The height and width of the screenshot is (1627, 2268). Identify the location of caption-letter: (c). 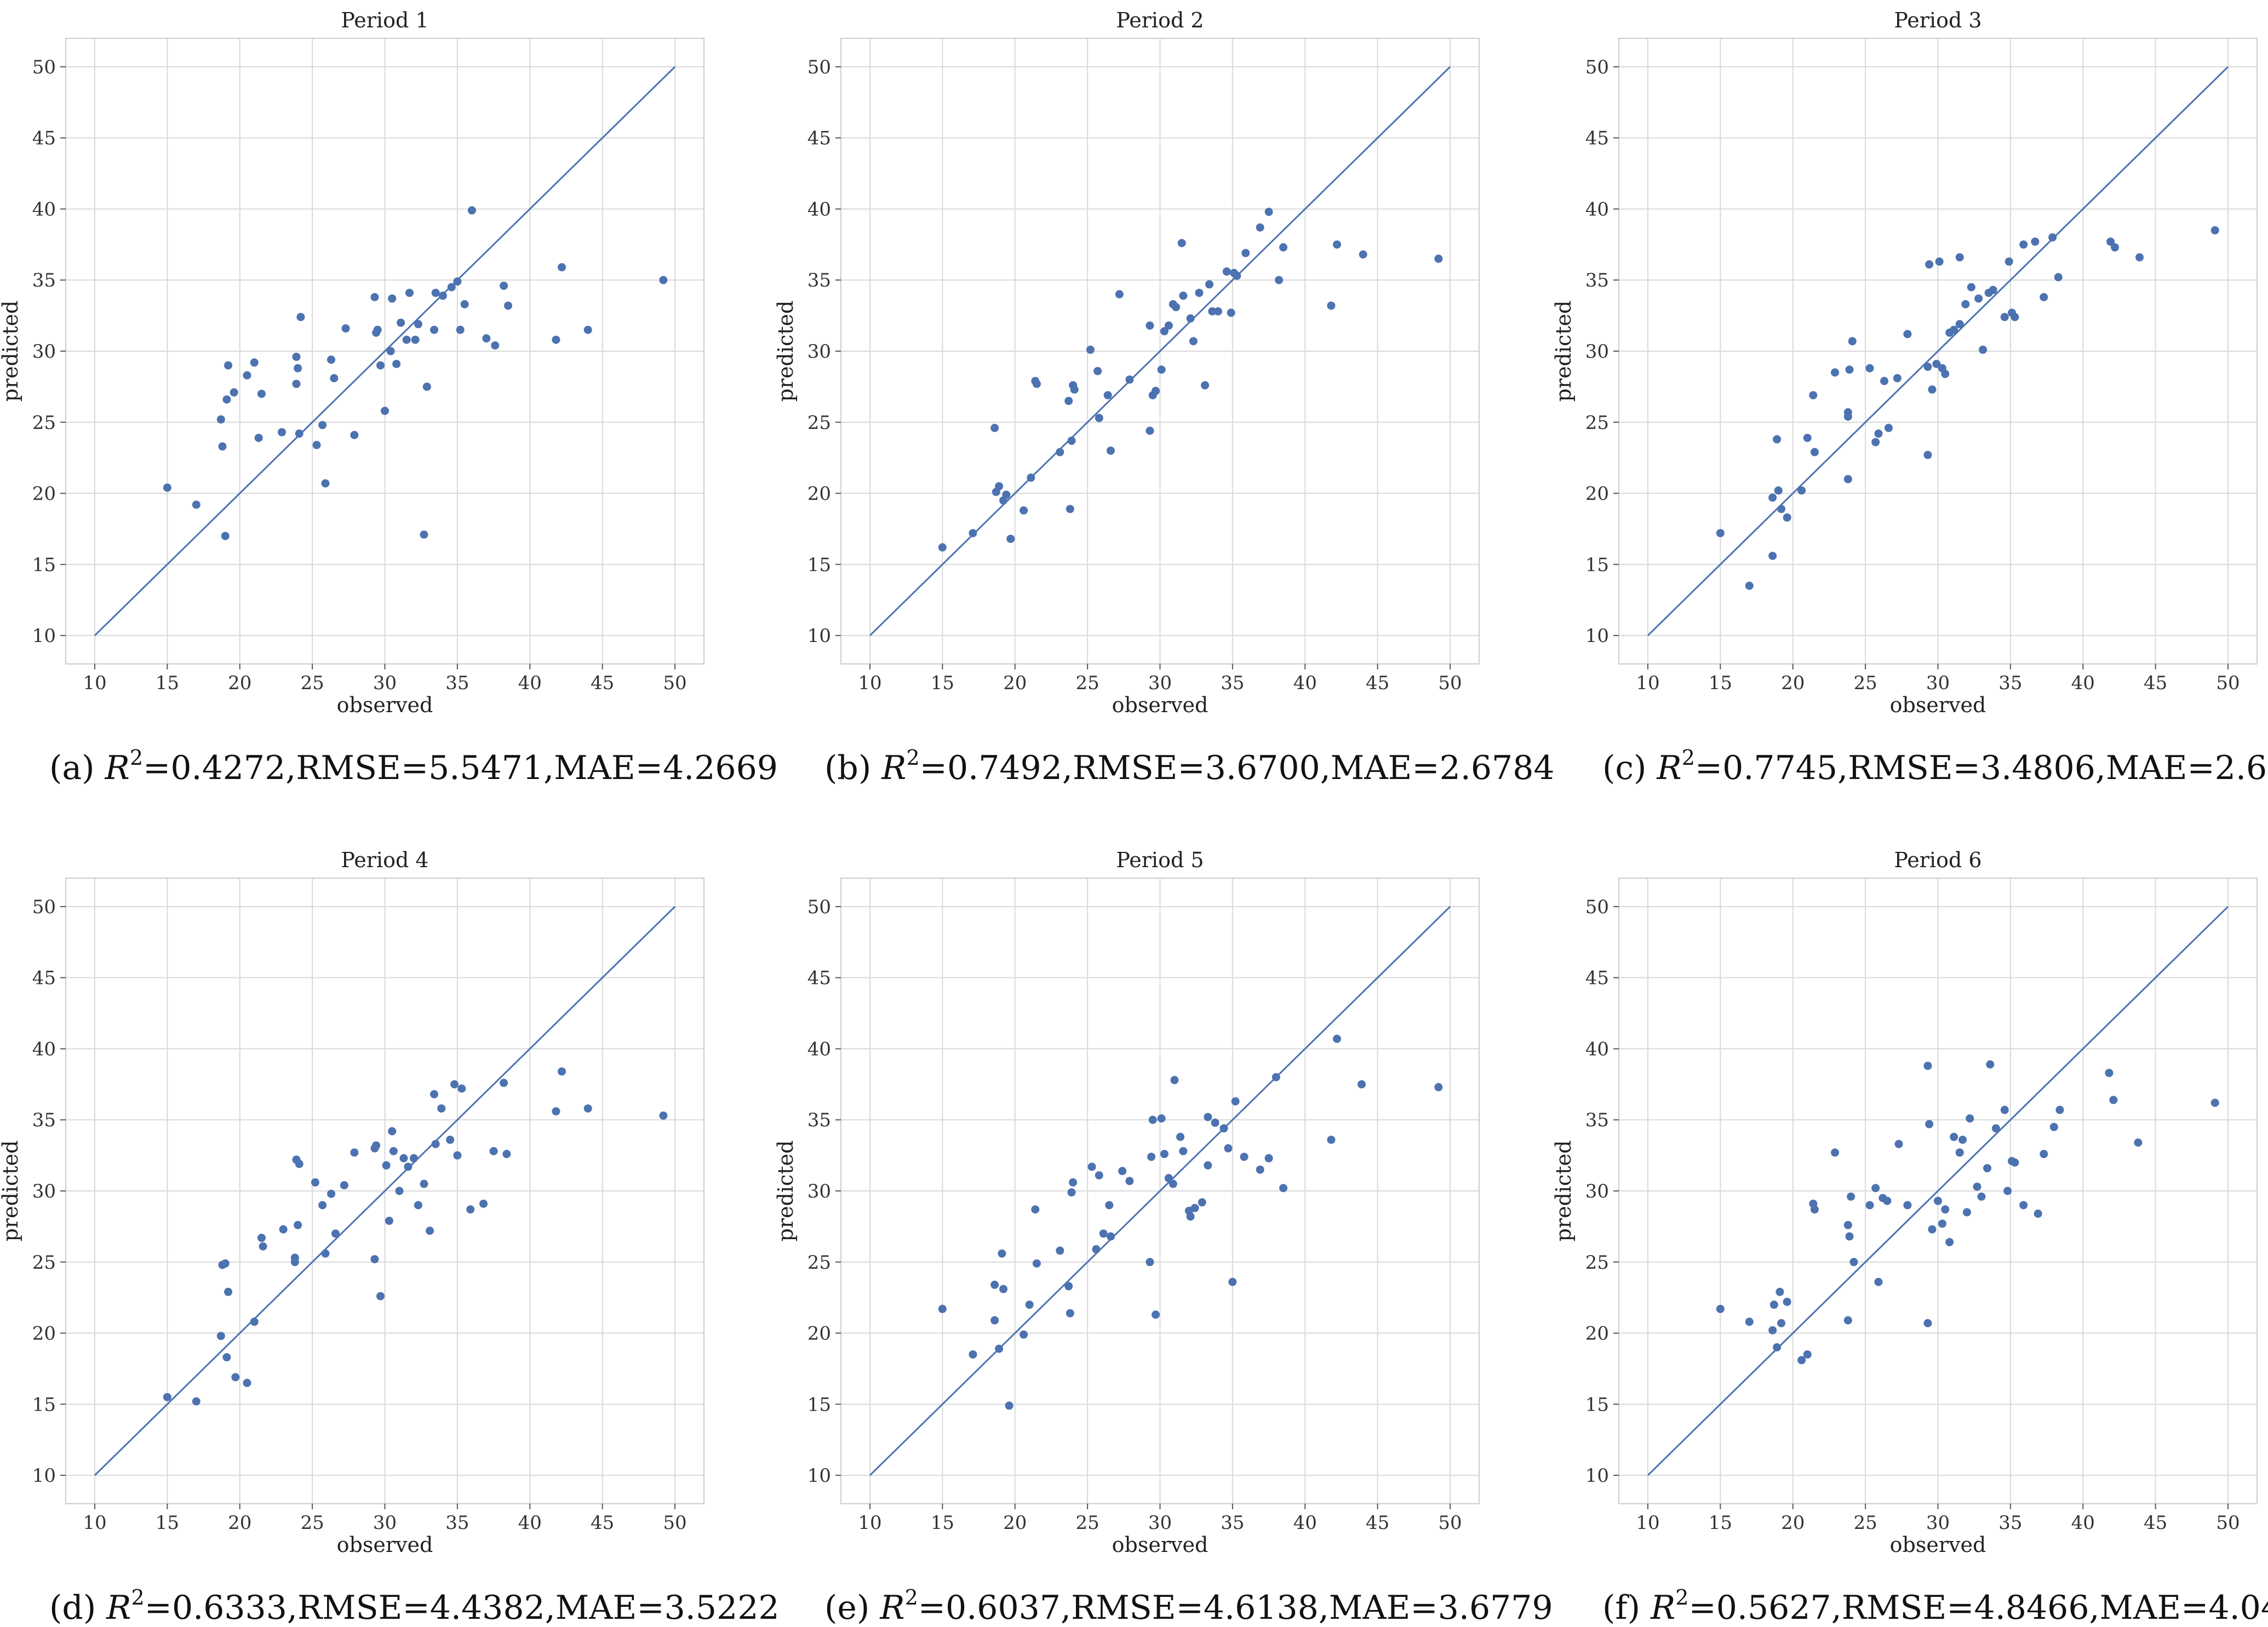
(1629, 768).